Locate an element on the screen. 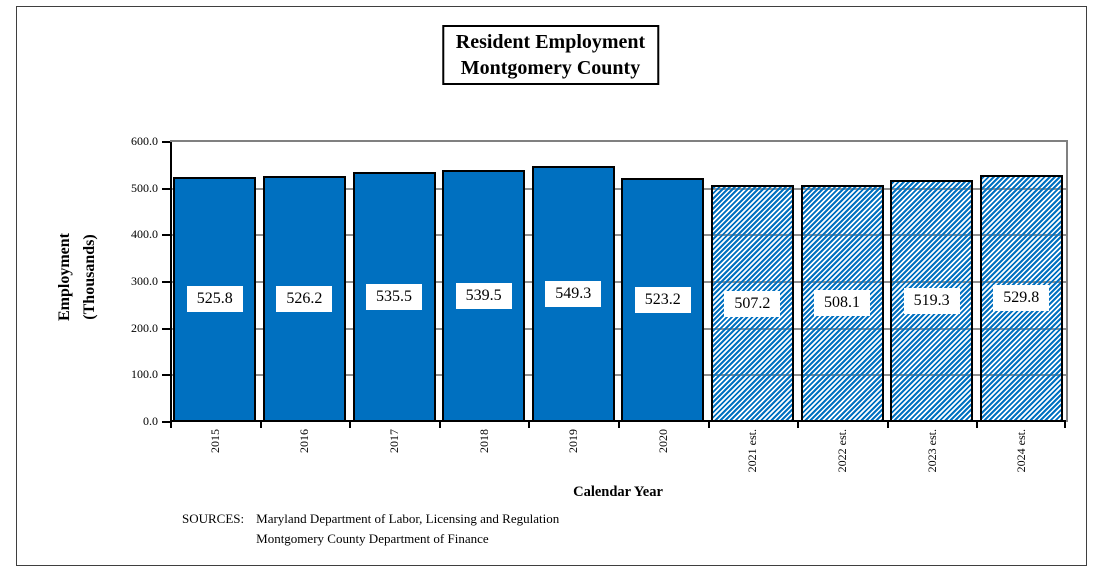 This screenshot has height=578, width=1101. y-tick-label: 600.0 is located at coordinates (144, 141).